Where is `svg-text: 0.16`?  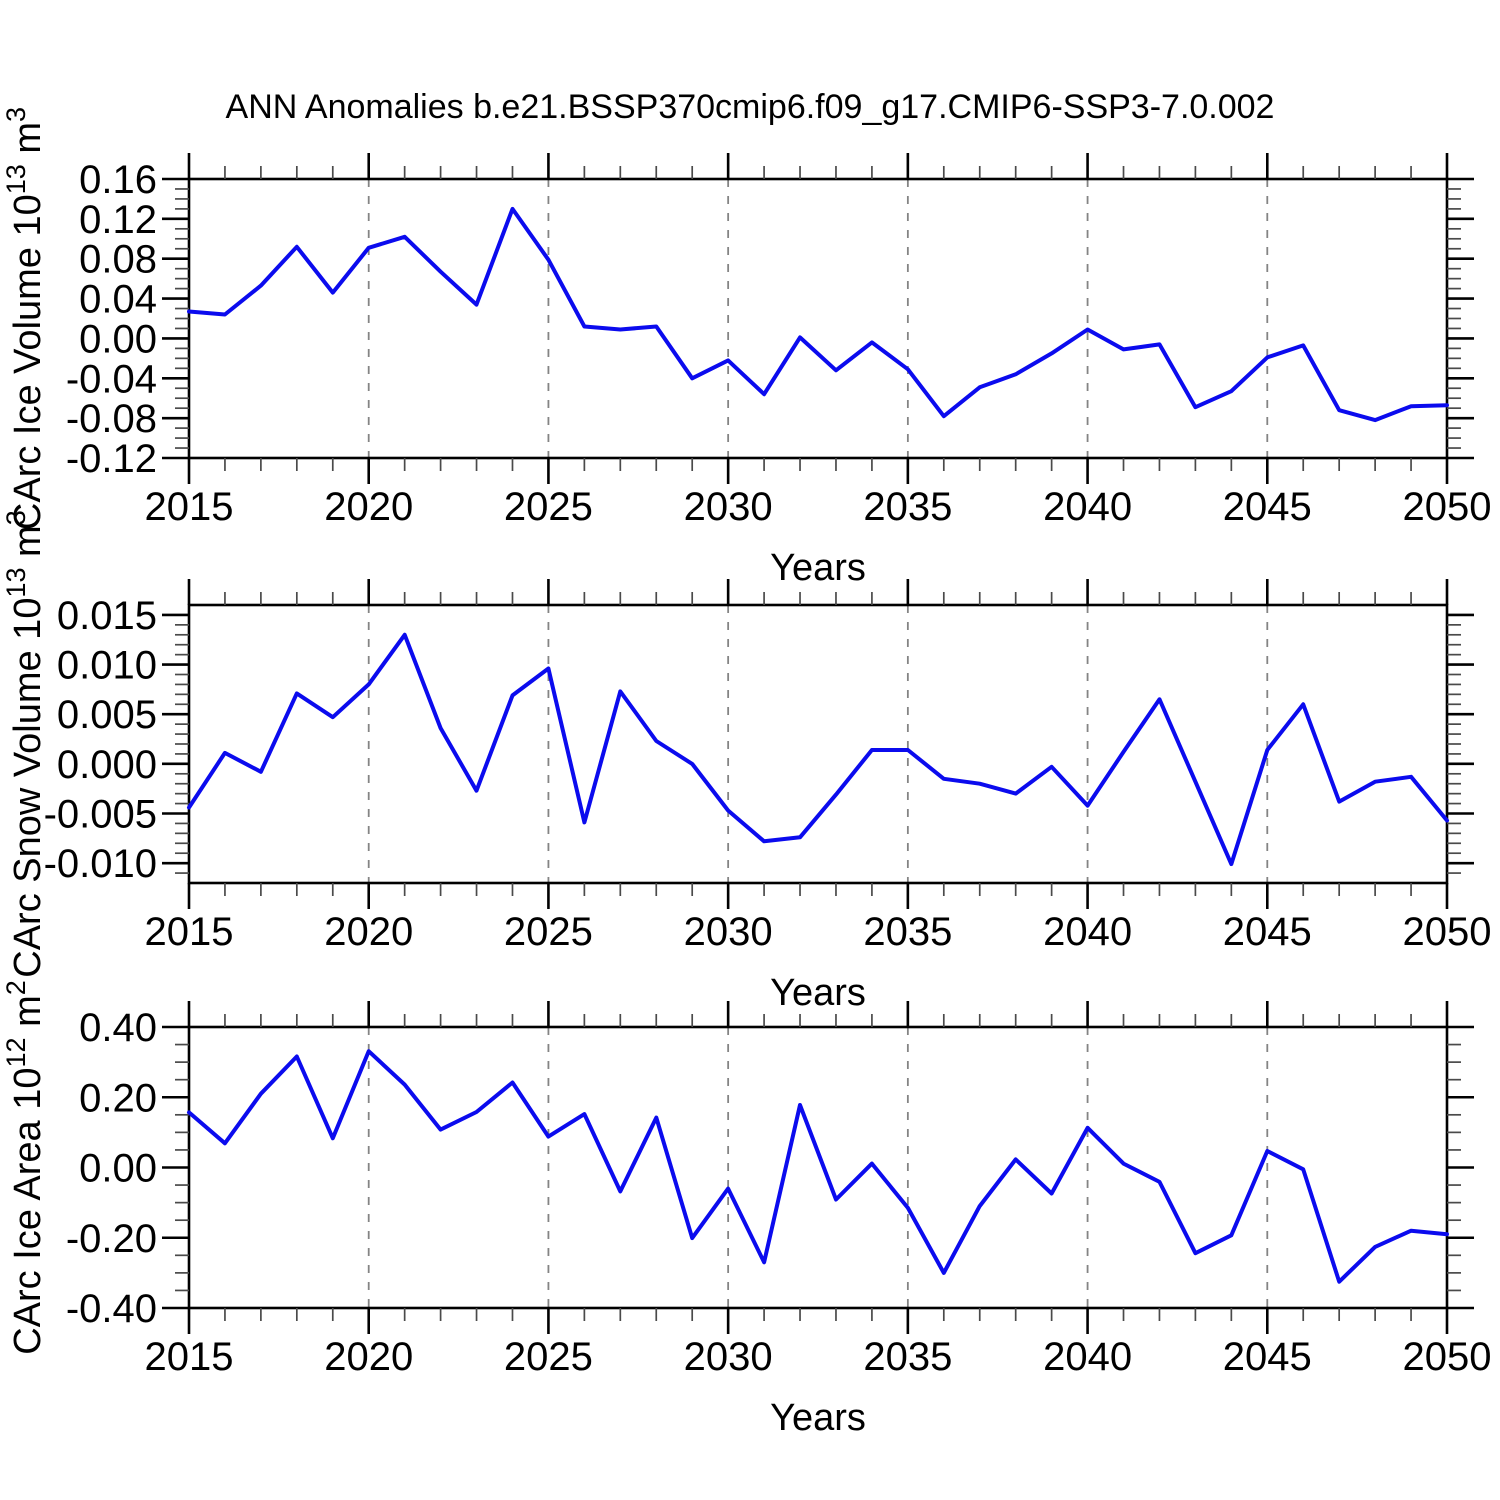
svg-text: 0.16 is located at coordinates (118, 180).